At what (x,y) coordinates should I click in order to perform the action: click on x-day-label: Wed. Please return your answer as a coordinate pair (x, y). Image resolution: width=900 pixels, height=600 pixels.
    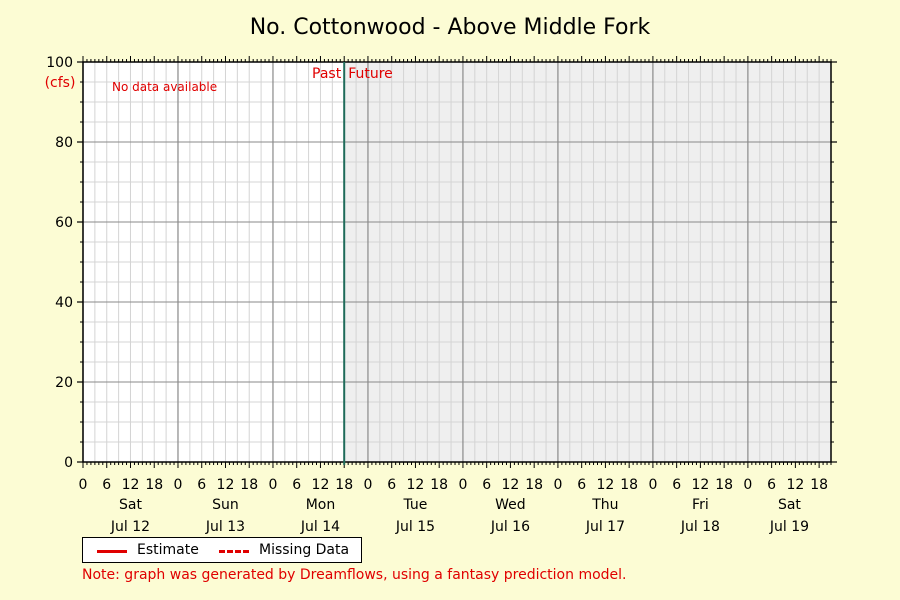
    Looking at the image, I should click on (510, 505).